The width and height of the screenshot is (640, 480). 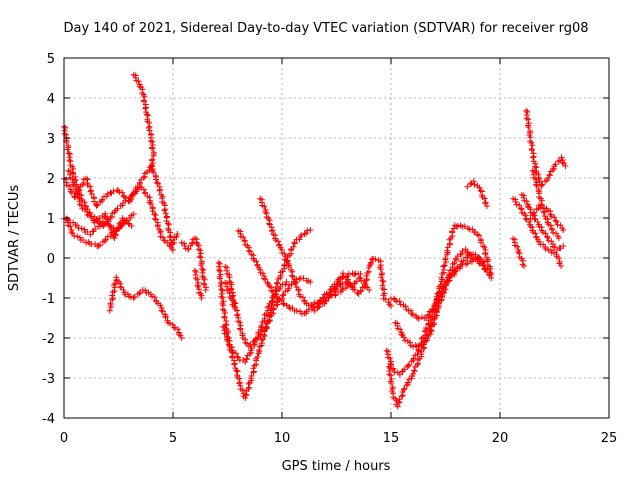 I want to click on x-axis-label: GPS time / hours, so click(x=336, y=466).